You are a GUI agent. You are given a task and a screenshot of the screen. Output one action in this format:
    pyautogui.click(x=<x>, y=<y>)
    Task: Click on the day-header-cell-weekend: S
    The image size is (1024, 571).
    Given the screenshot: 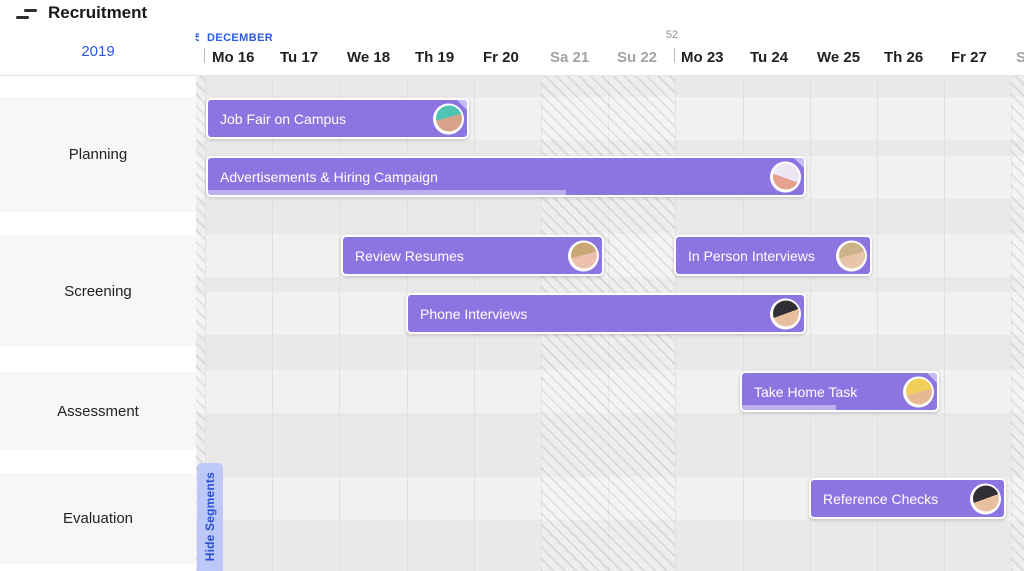 What is the action you would take?
    pyautogui.click(x=1020, y=57)
    